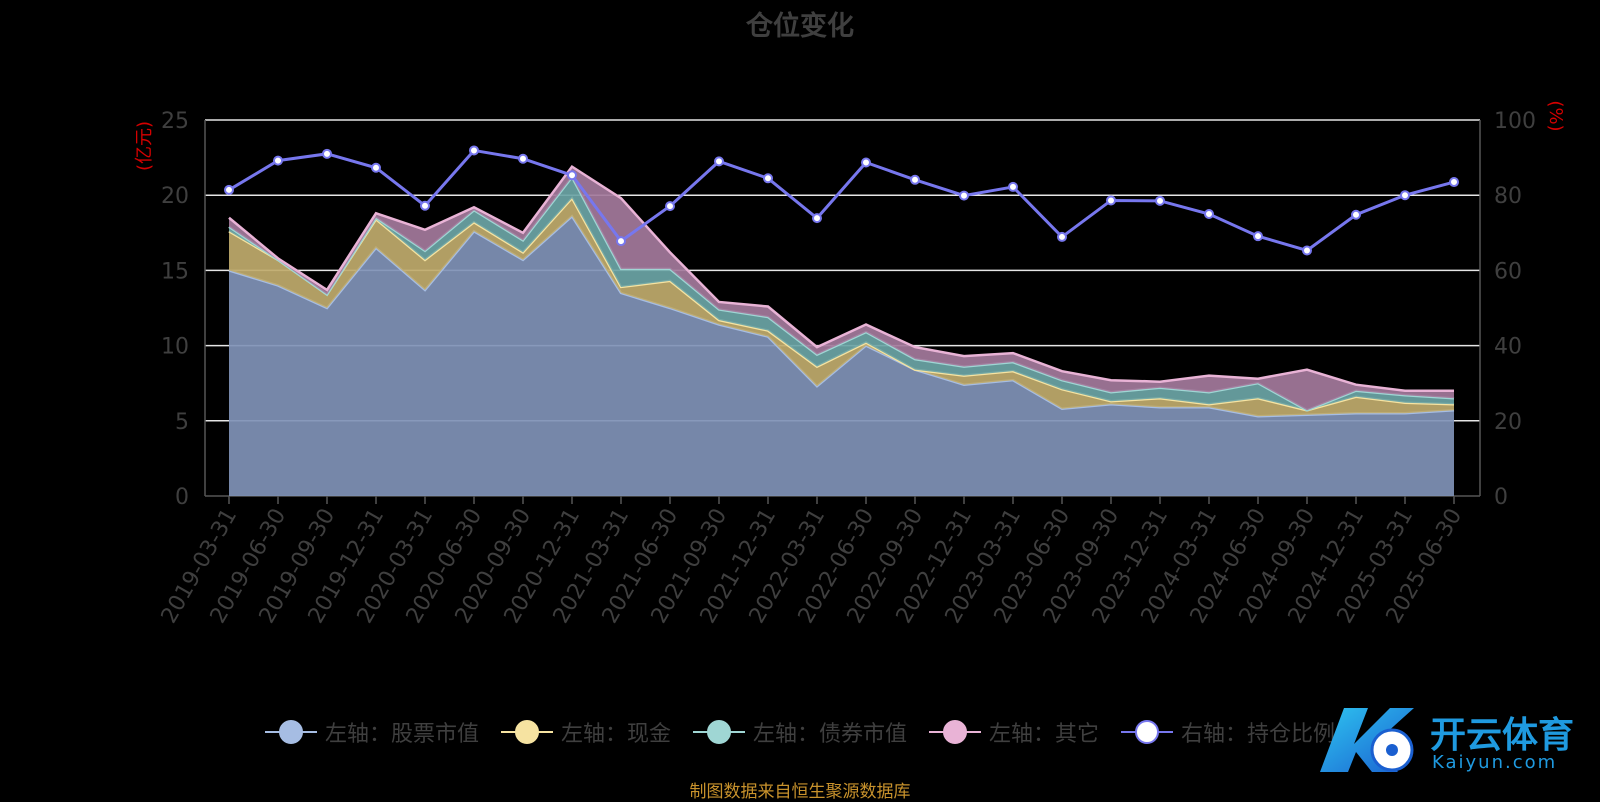 The width and height of the screenshot is (1600, 802). Describe the element at coordinates (1147, 732) in the screenshot. I see `legend-marker-ratio-icon` at that location.